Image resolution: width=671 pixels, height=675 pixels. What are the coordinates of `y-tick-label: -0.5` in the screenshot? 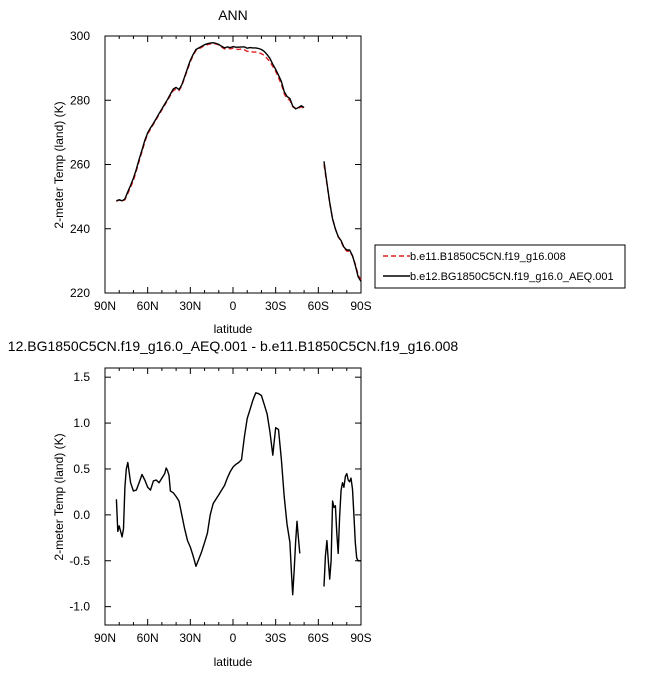 It's located at (79, 561).